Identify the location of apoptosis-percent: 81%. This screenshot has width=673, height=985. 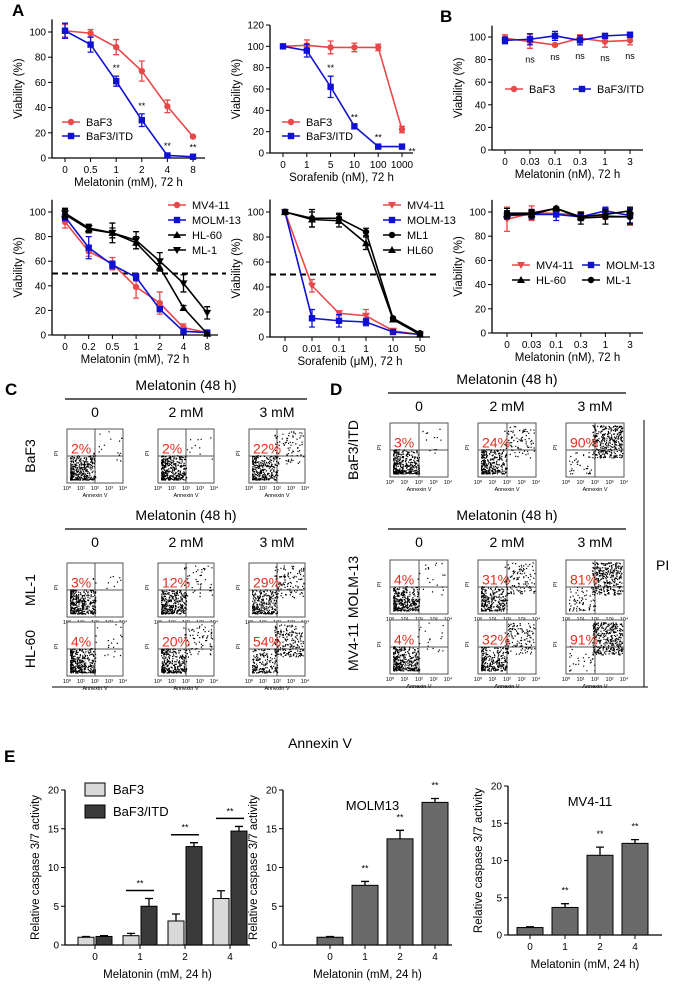
(584, 579).